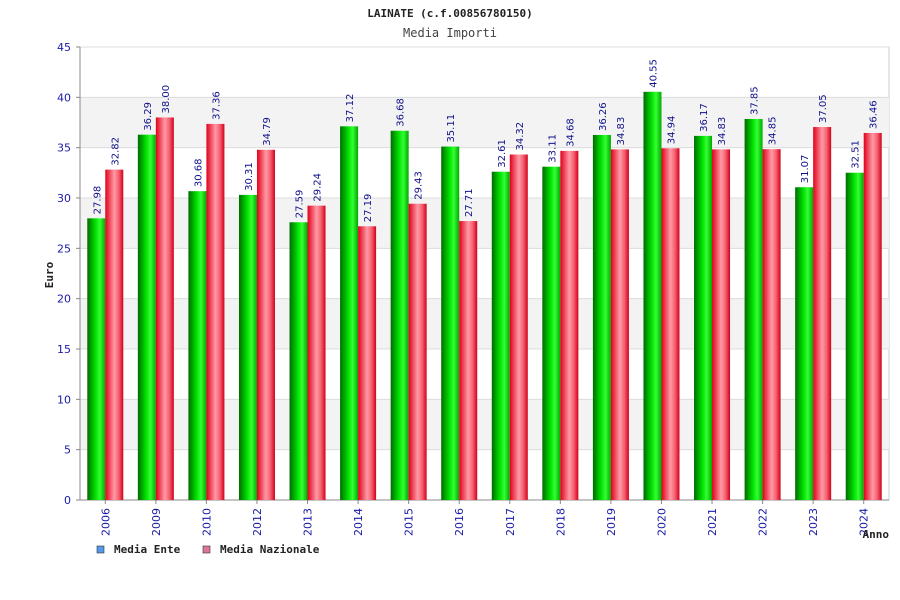  What do you see at coordinates (358, 522) in the screenshot?
I see `x-tick-label: 2014` at bounding box center [358, 522].